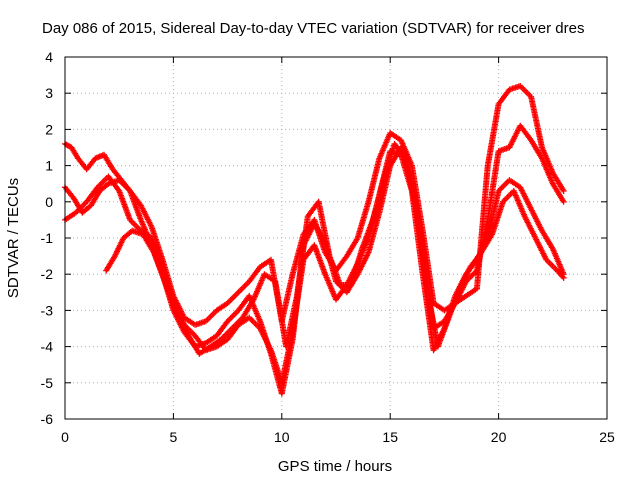 The height and width of the screenshot is (480, 640). Describe the element at coordinates (390, 437) in the screenshot. I see `x-tick-label: 15` at that location.